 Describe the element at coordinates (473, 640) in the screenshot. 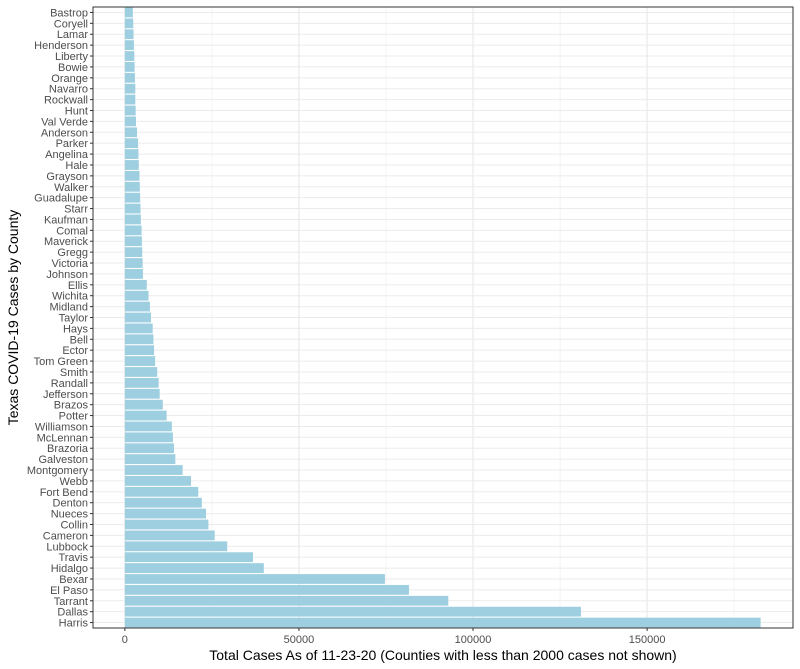

I see `x-tick-label: 100000` at that location.